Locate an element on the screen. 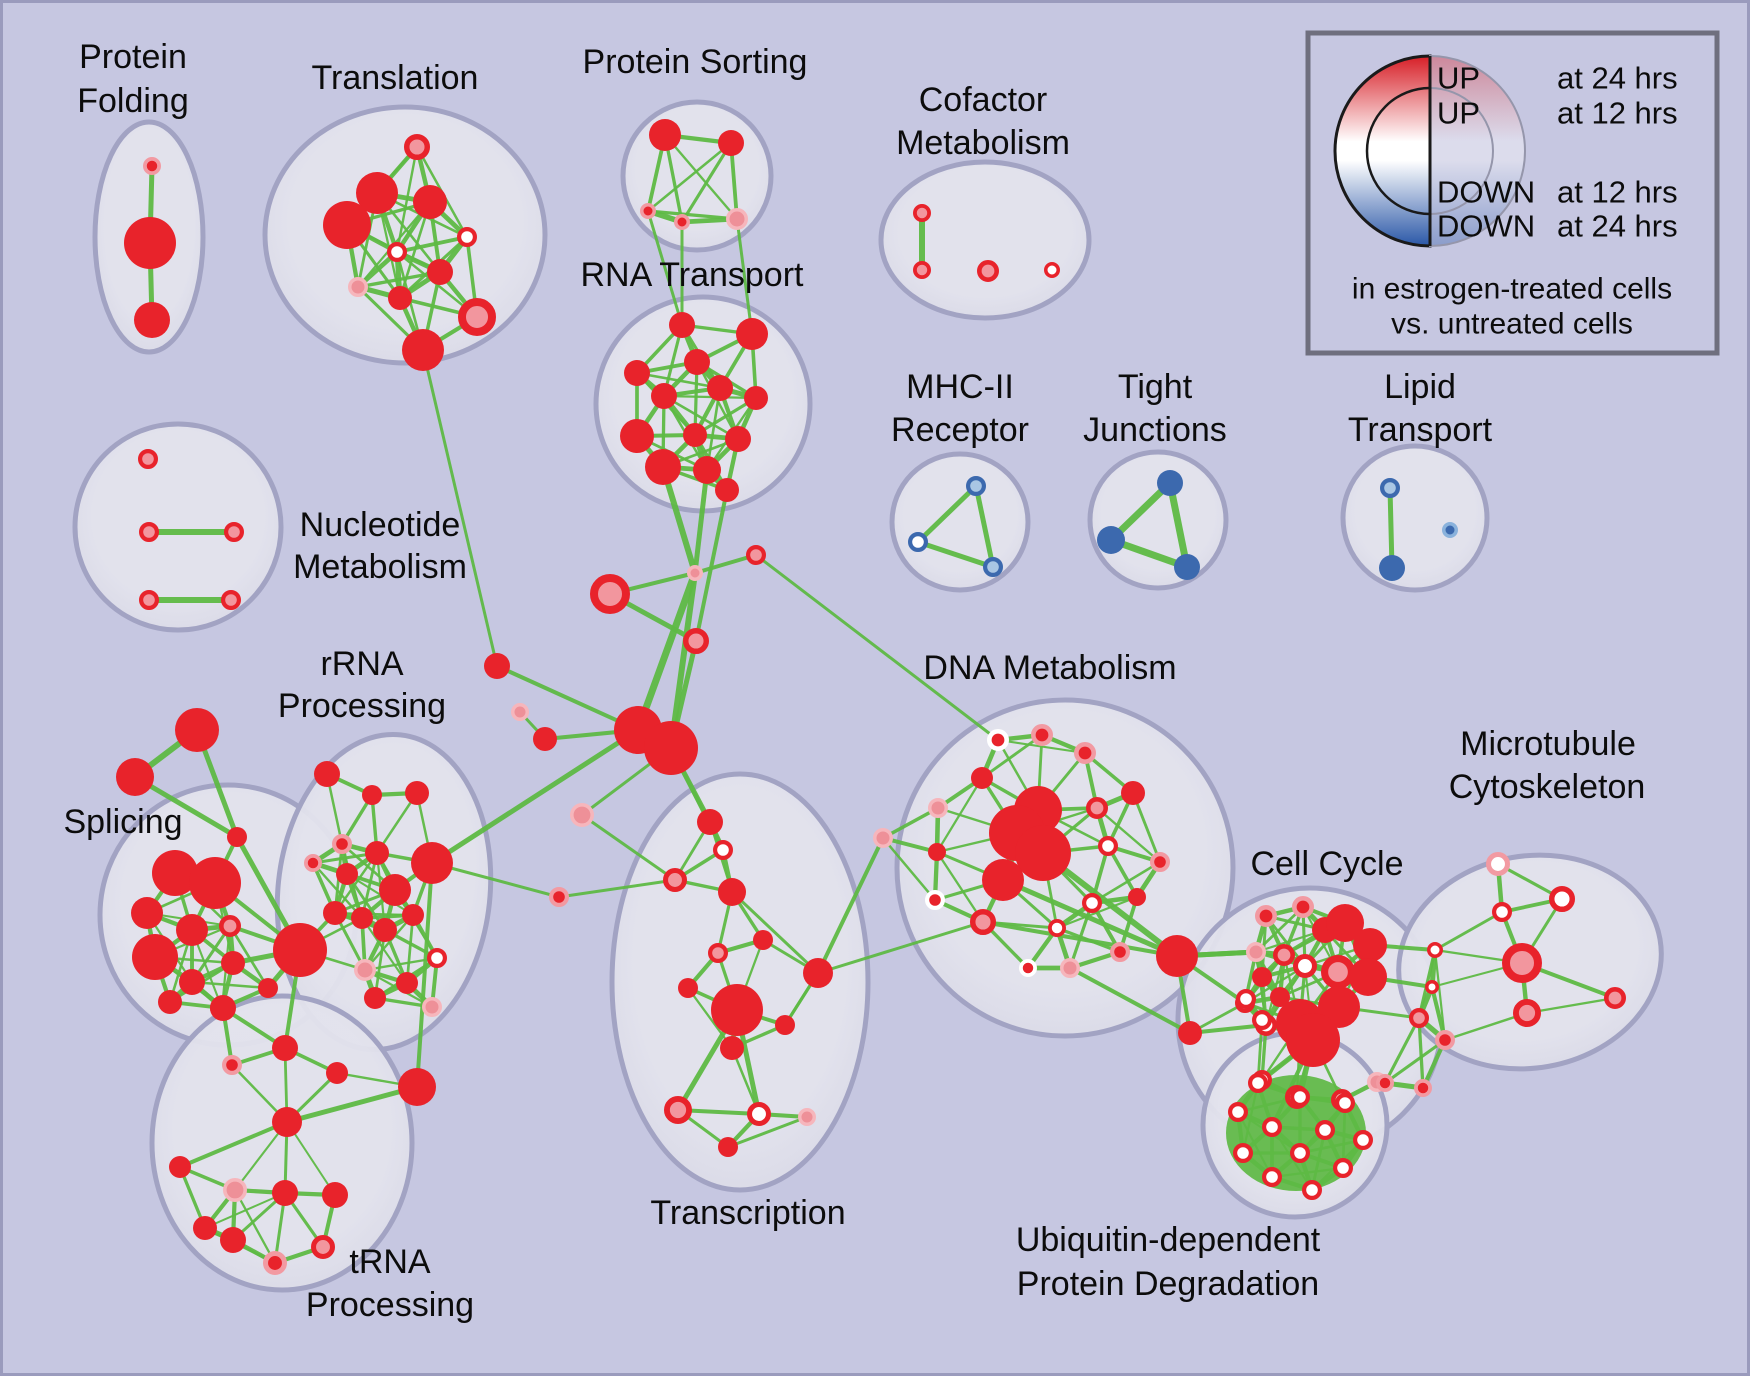 The height and width of the screenshot is (1376, 1750). cluster-label-translation: Translation is located at coordinates (395, 78).